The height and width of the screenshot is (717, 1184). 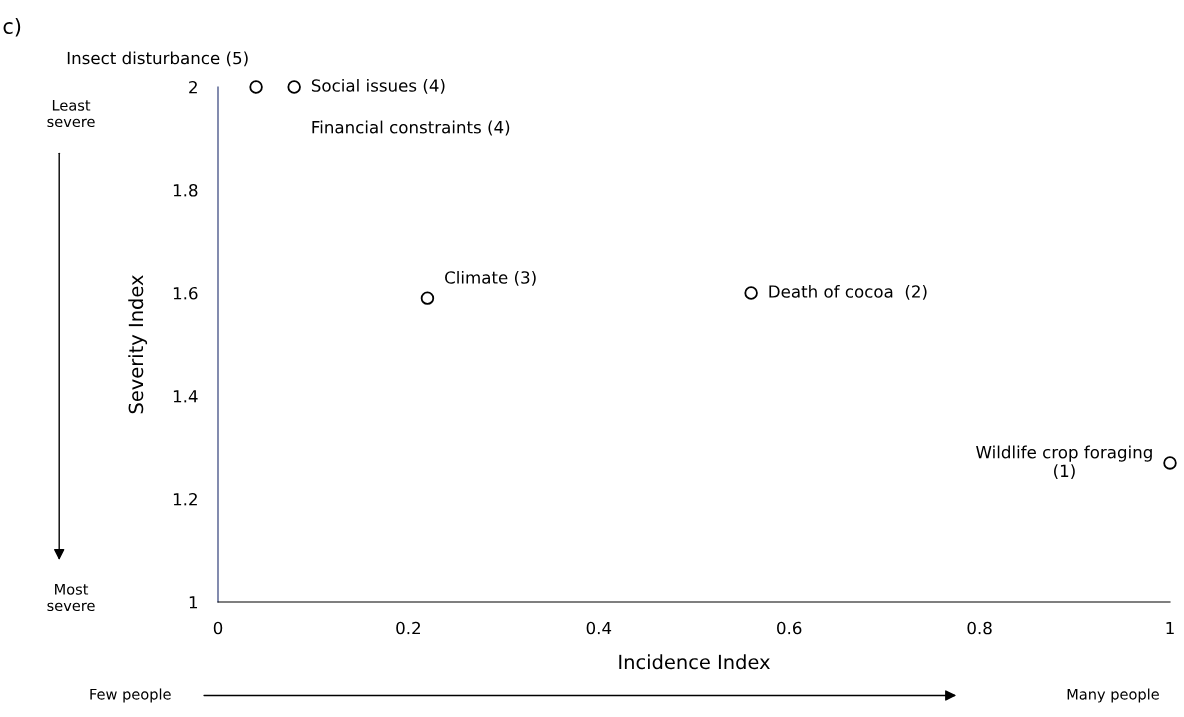 I want to click on y-tick-label: 1.6, so click(x=185, y=293).